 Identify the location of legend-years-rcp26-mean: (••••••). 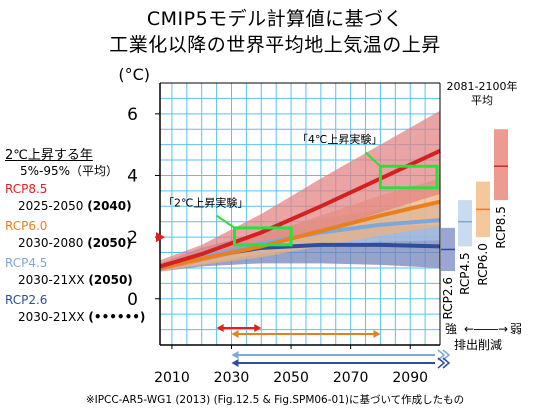
(117, 317).